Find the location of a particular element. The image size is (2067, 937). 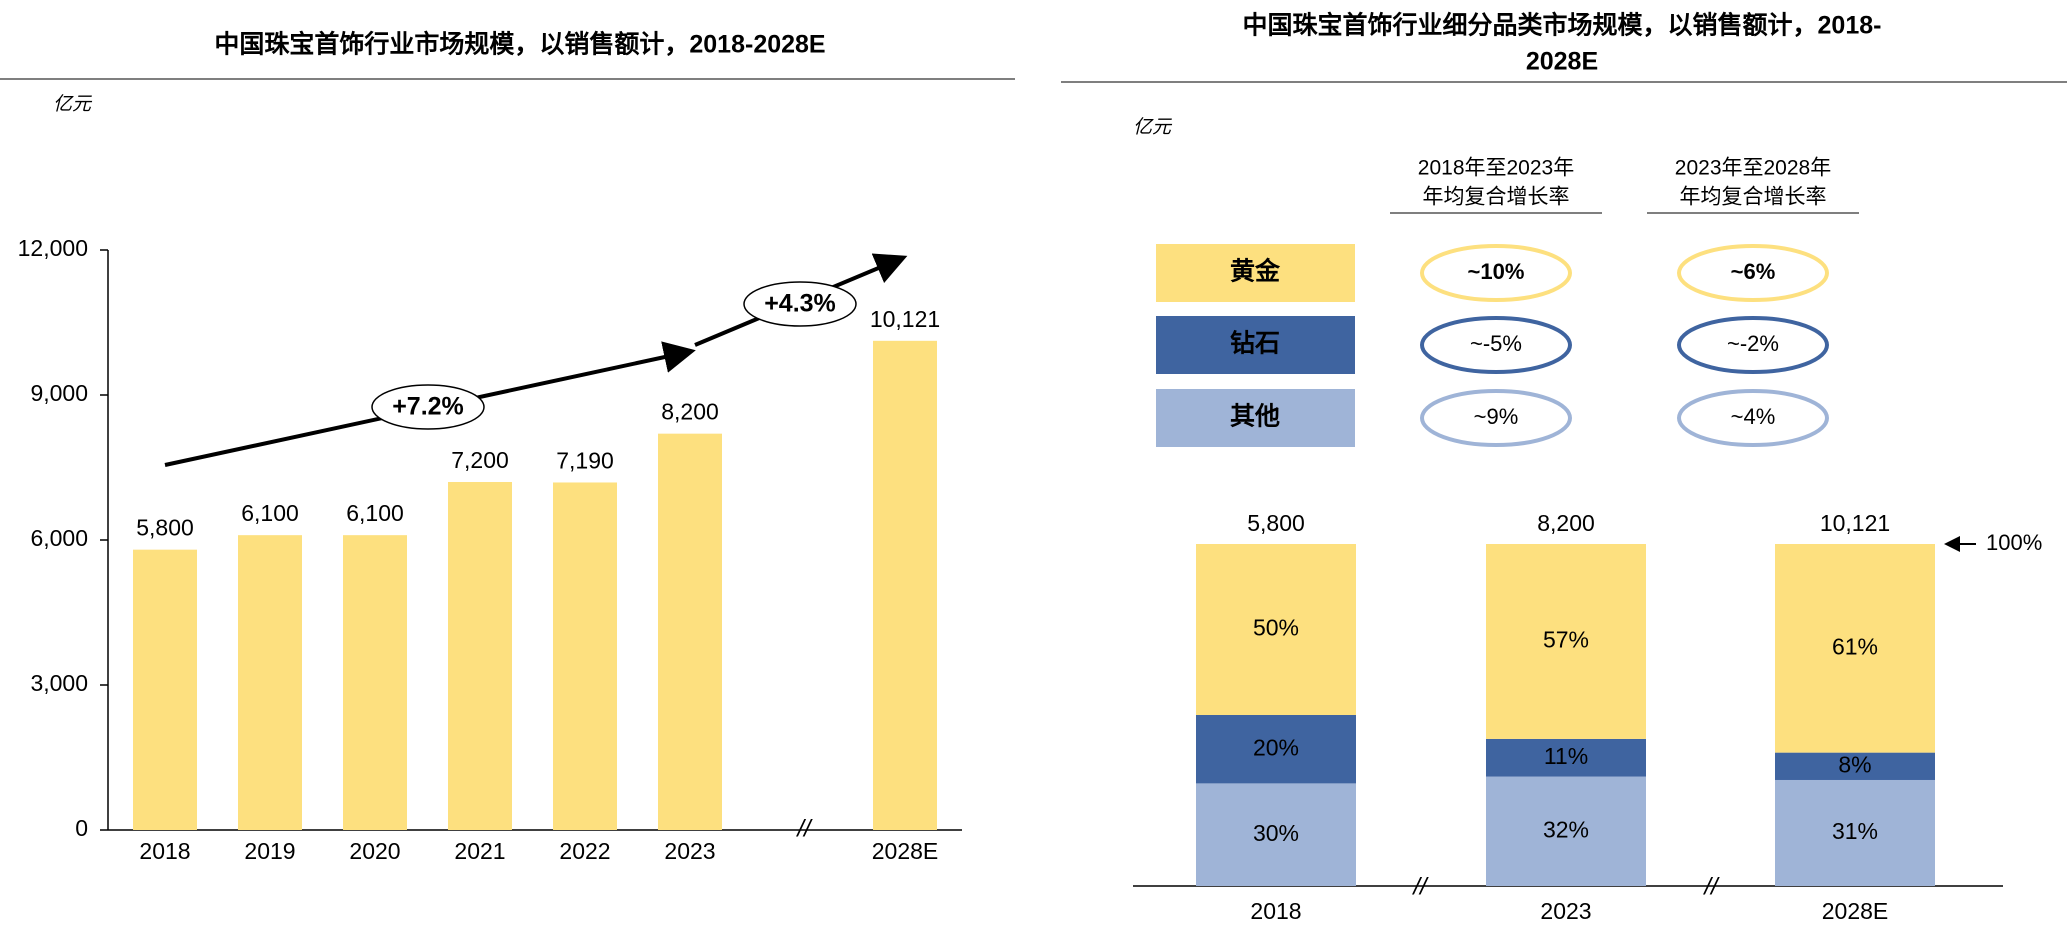

data-label: 5,800 is located at coordinates (165, 528).